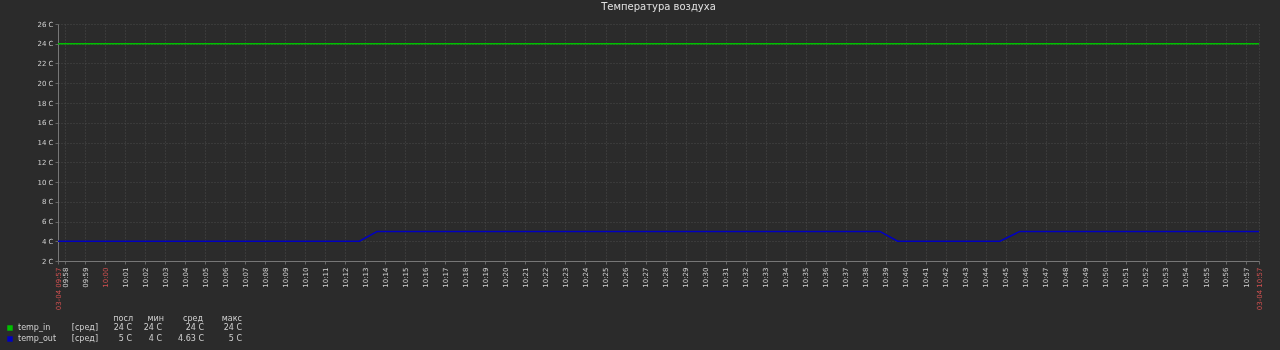 The height and width of the screenshot is (350, 1280). Describe the element at coordinates (155, 338) in the screenshot. I see `text: 4 C` at that location.